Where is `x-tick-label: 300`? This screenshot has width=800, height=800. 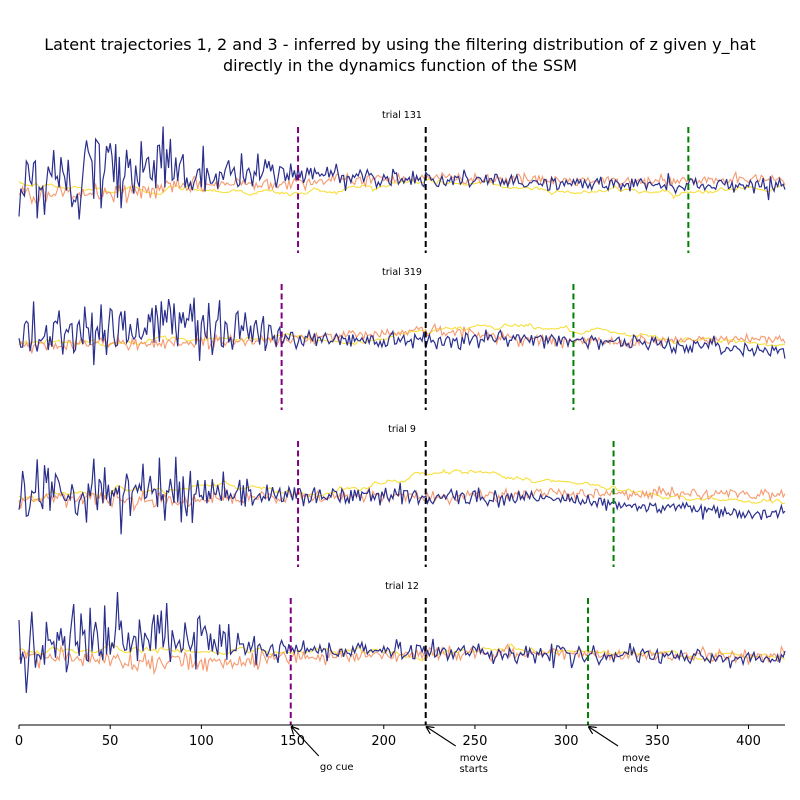
x-tick-label: 300 is located at coordinates (566, 741).